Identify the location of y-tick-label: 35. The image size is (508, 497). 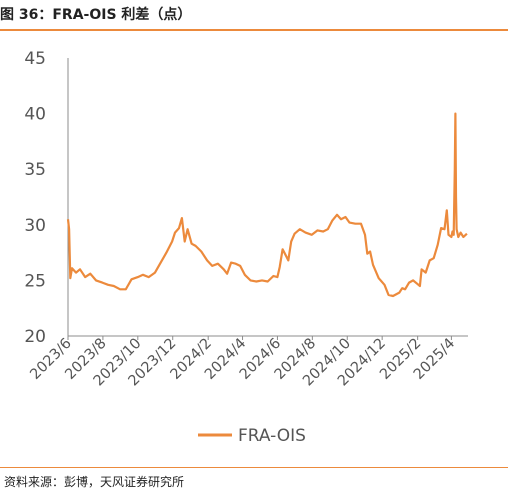
(35, 170).